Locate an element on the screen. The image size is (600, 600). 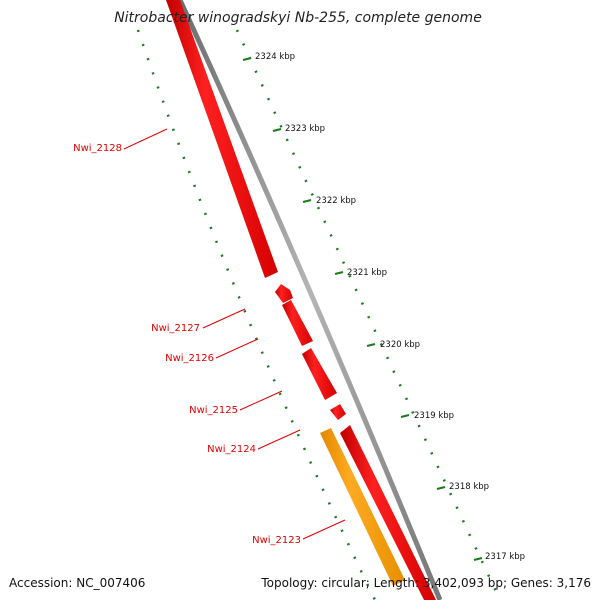
gene-label-nwi-2127: Nwi_2127 is located at coordinates (175, 328).